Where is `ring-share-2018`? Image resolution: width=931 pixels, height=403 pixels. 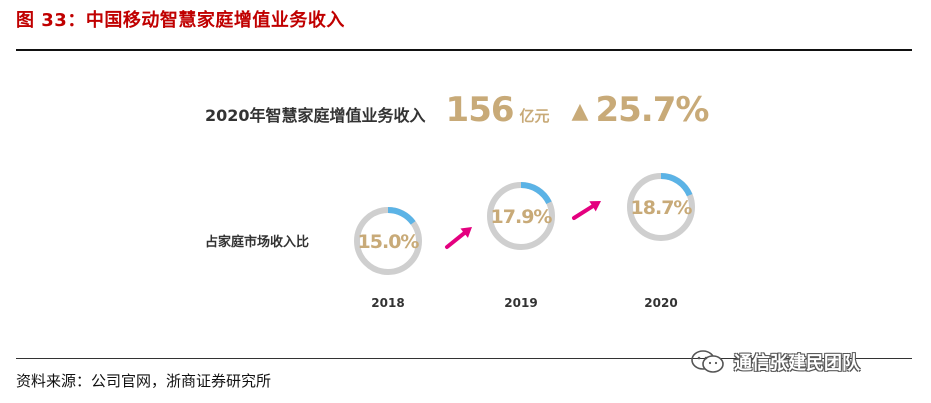 ring-share-2018 is located at coordinates (388, 241).